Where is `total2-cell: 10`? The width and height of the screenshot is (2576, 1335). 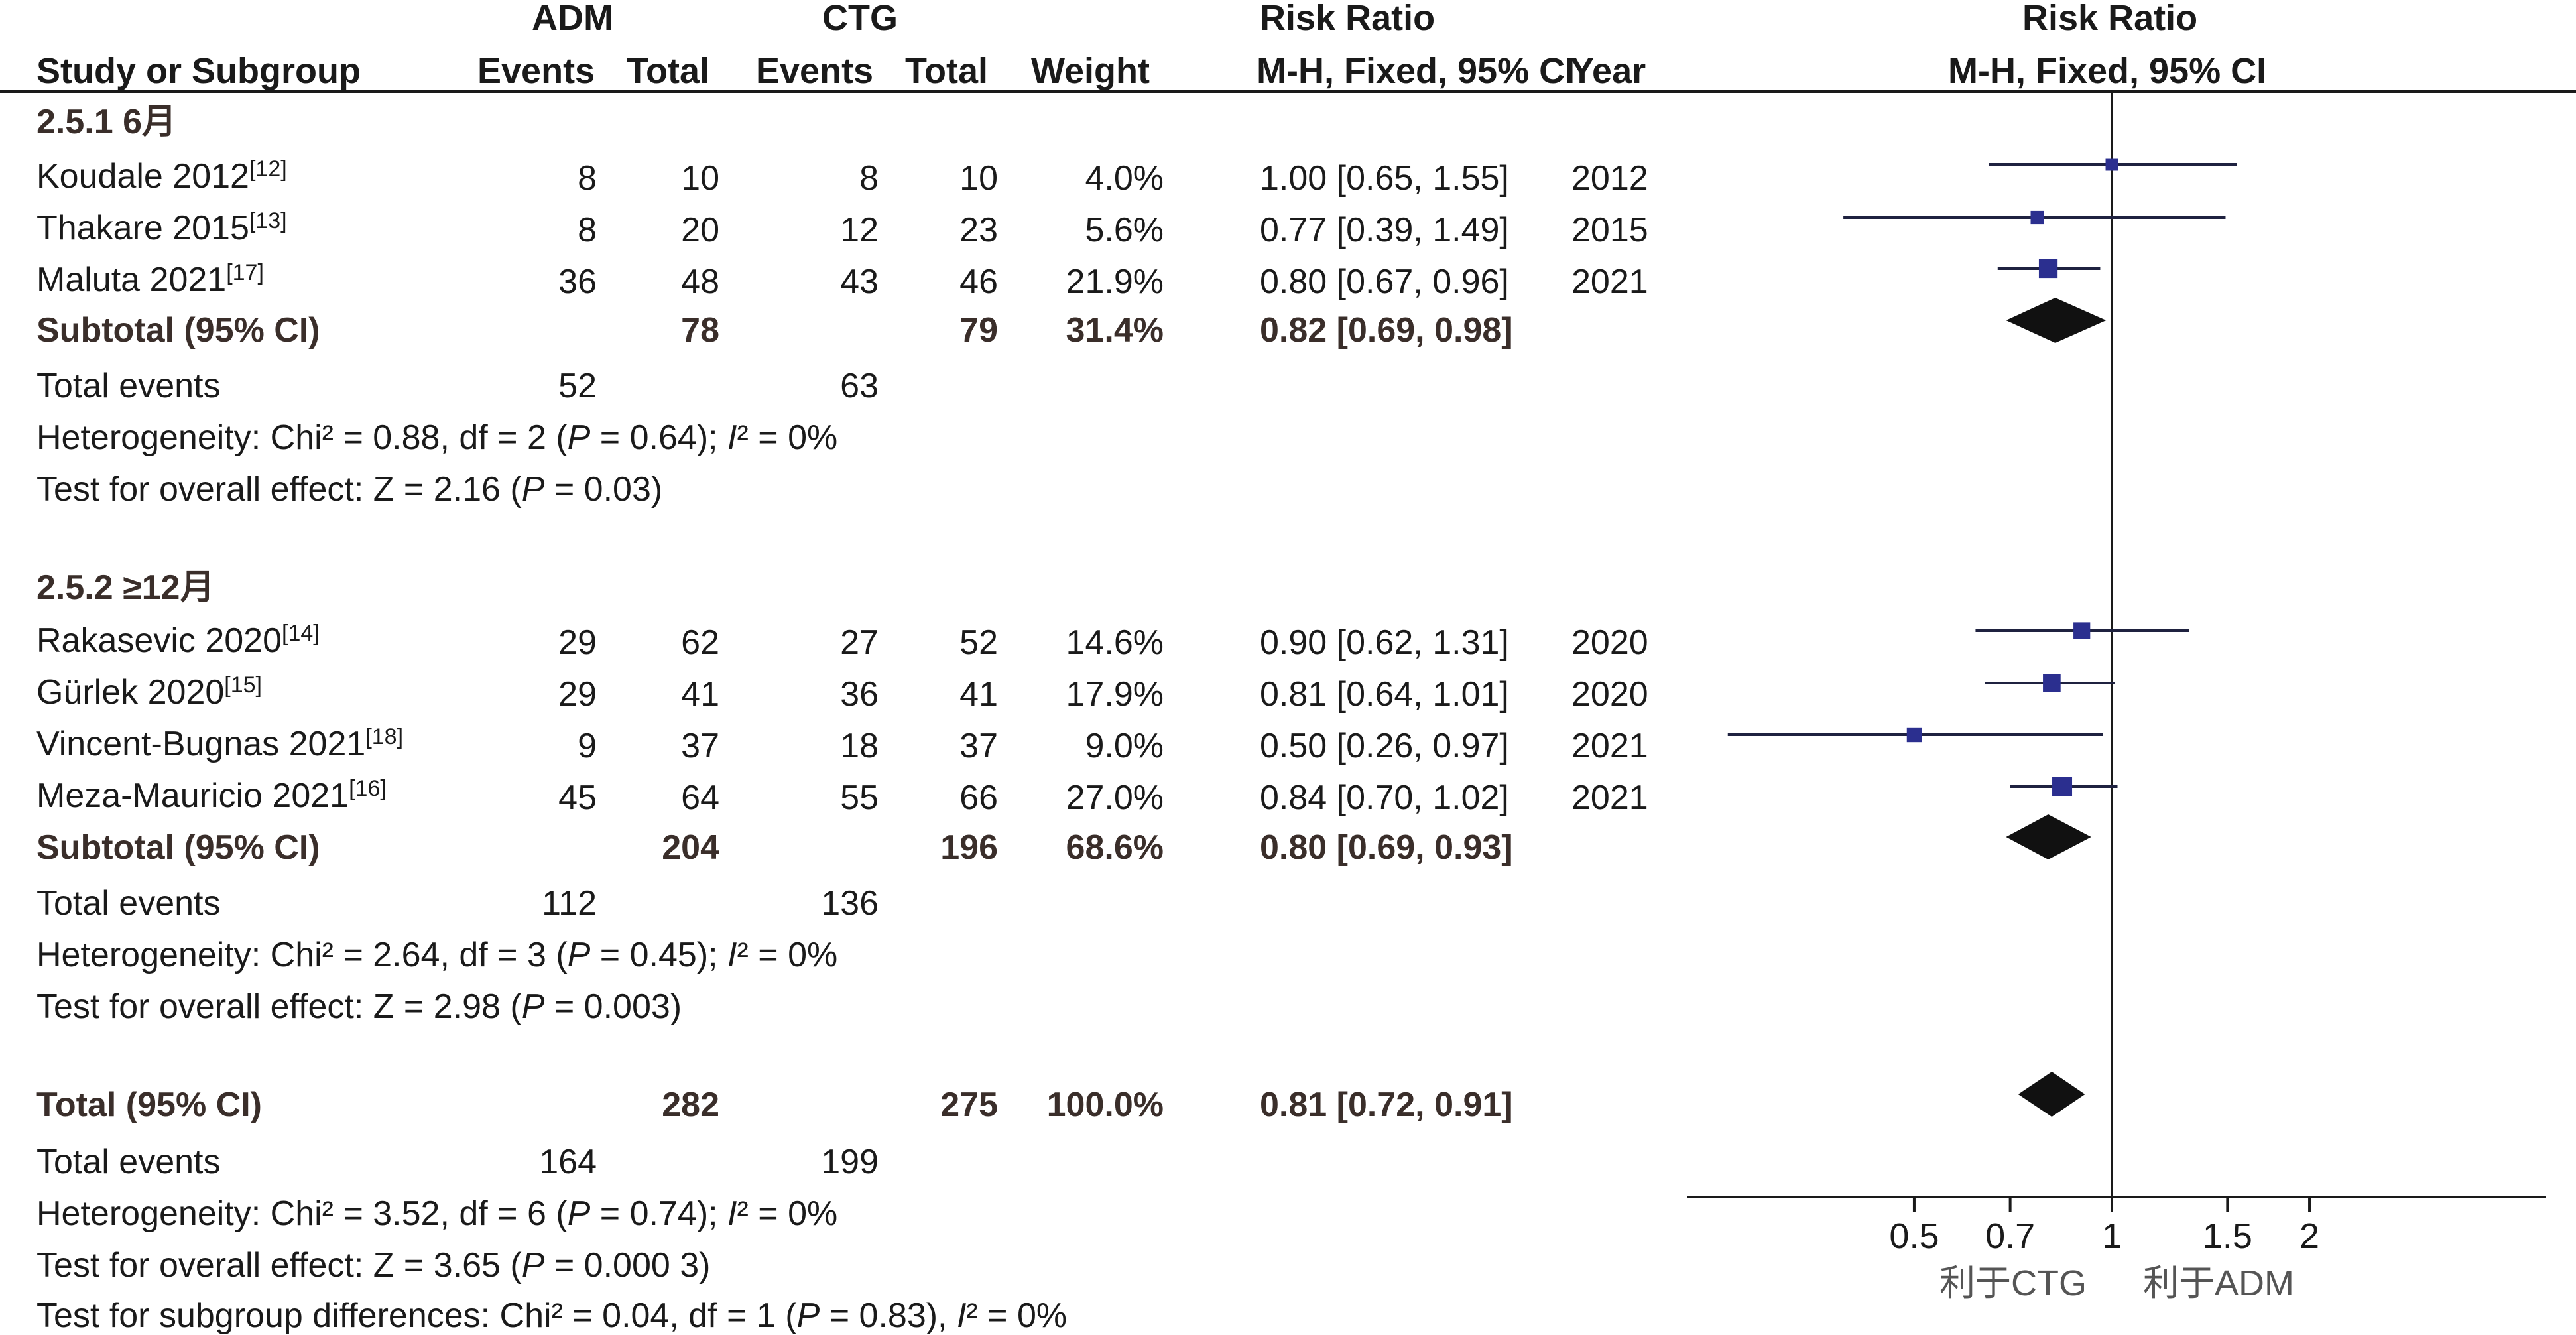 total2-cell: 10 is located at coordinates (978, 179).